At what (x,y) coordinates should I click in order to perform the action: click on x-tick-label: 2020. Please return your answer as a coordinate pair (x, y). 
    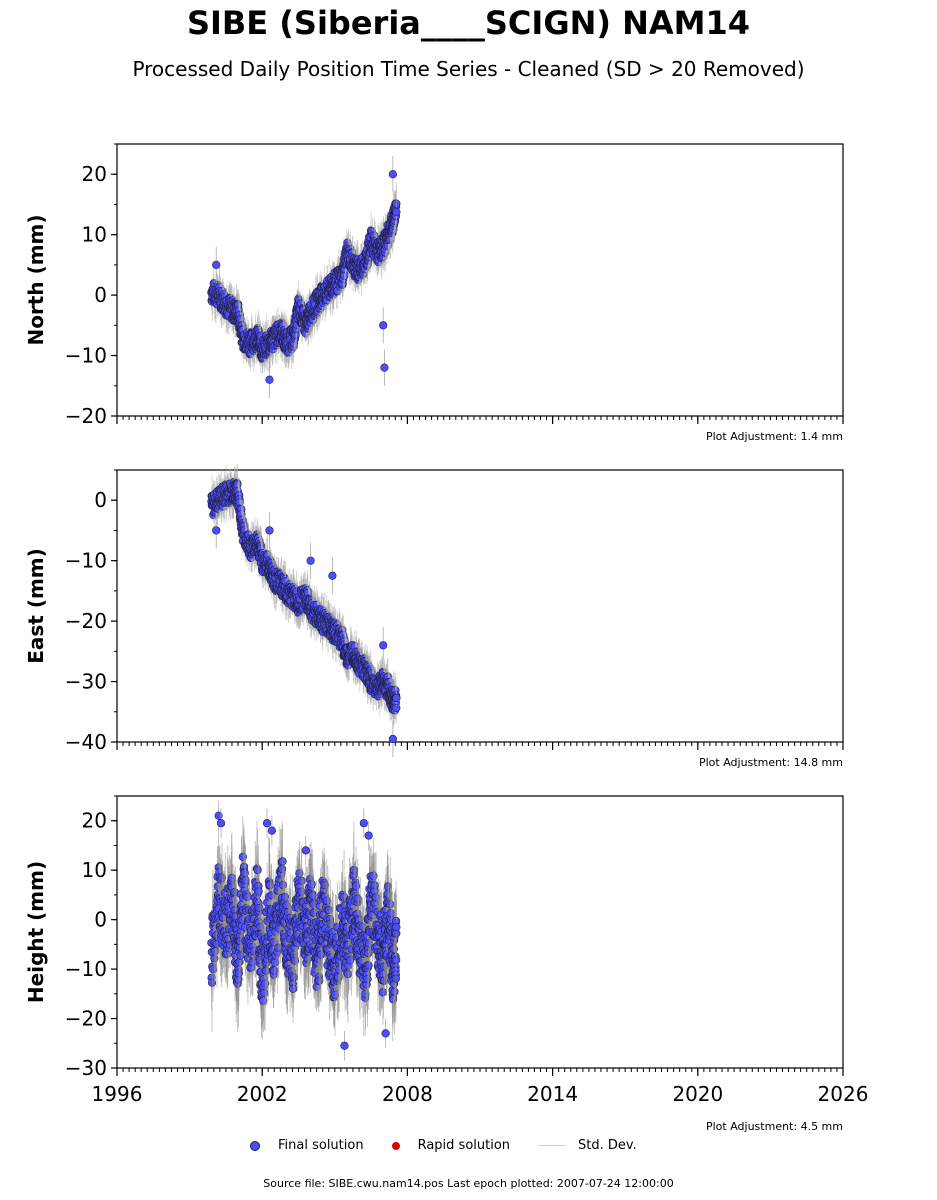
    Looking at the image, I should click on (697, 1094).